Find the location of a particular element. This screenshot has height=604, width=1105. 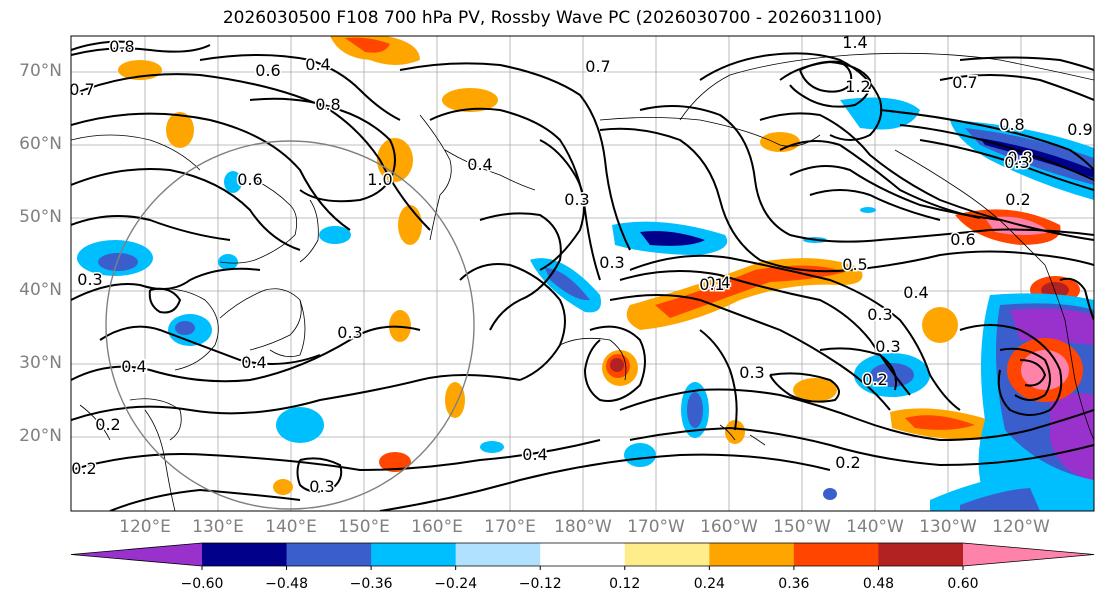

contour-label: 1.2 is located at coordinates (857, 86).